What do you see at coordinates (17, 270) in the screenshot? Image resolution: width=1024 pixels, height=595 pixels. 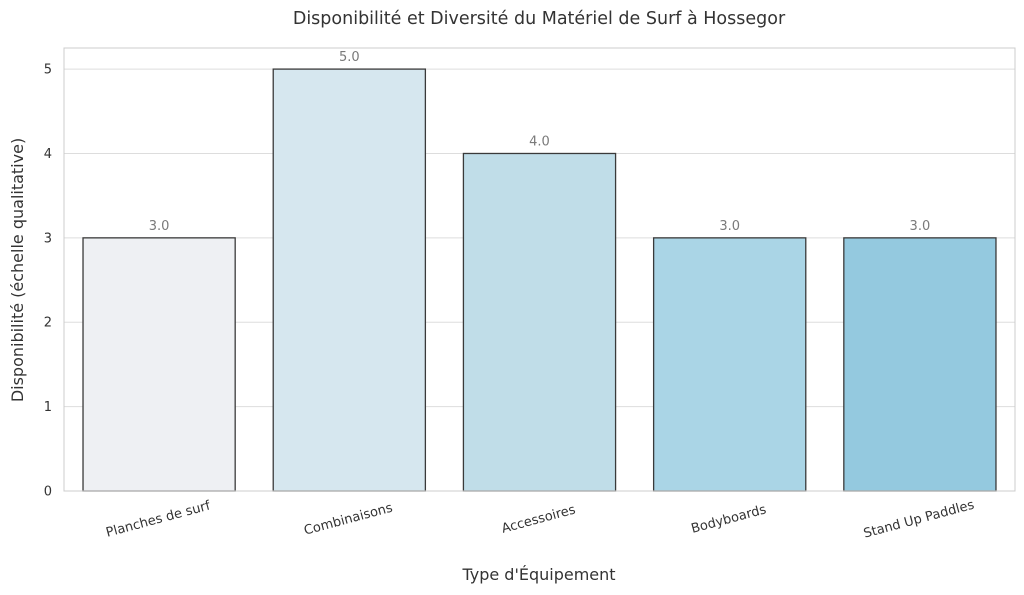 I see `y-axis-label: Disponibilité (échelle qualitative)` at bounding box center [17, 270].